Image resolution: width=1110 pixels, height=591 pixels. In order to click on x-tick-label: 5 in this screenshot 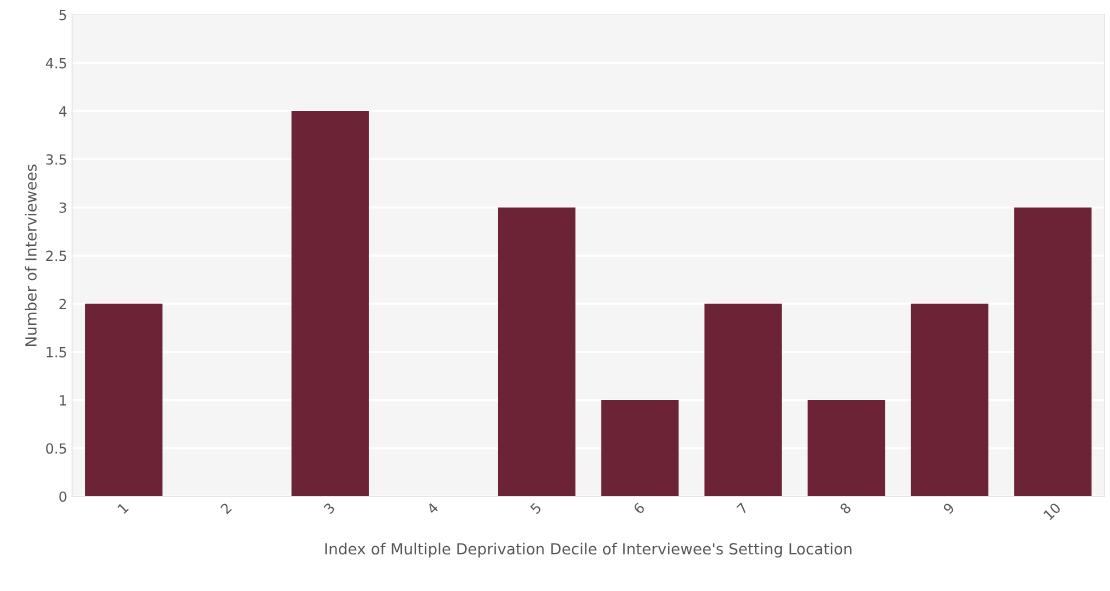, I will do `click(535, 508)`.